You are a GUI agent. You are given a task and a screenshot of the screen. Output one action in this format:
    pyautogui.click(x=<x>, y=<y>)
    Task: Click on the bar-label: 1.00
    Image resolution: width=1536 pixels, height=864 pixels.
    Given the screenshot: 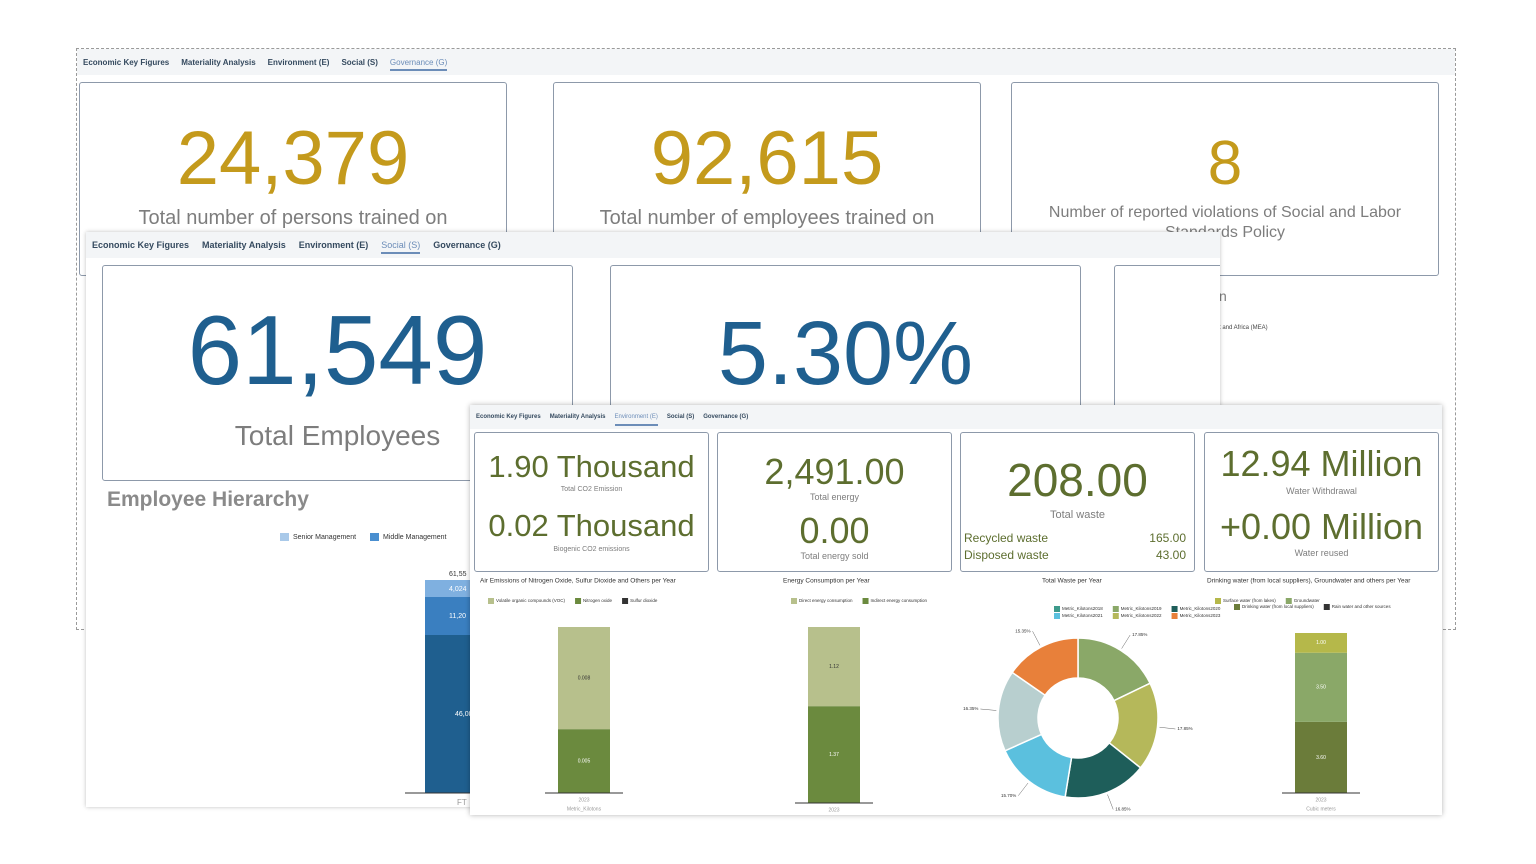 What is the action you would take?
    pyautogui.click(x=1321, y=643)
    